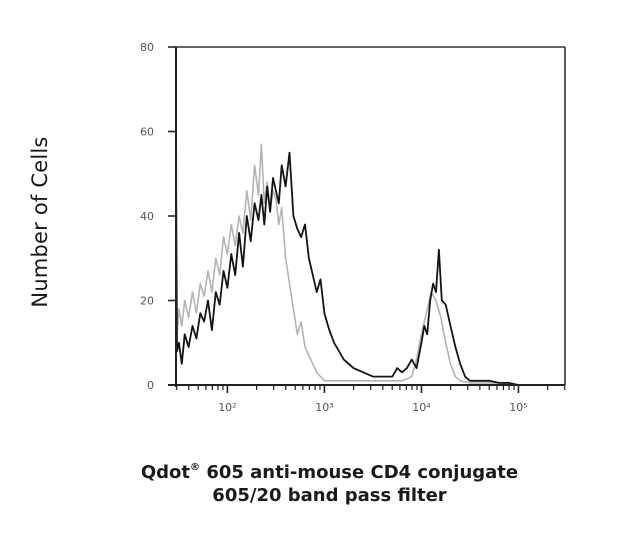 The width and height of the screenshot is (635, 556). I want to click on x-axis-title-text: Qdot® 605 anti-mouse CD4 conjugate, so click(329, 472).